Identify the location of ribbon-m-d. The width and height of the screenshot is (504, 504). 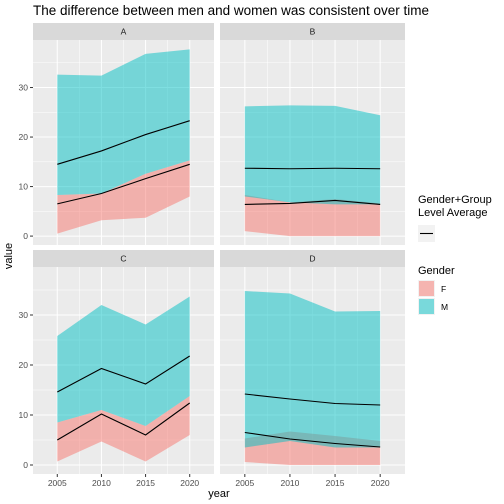
(312, 369).